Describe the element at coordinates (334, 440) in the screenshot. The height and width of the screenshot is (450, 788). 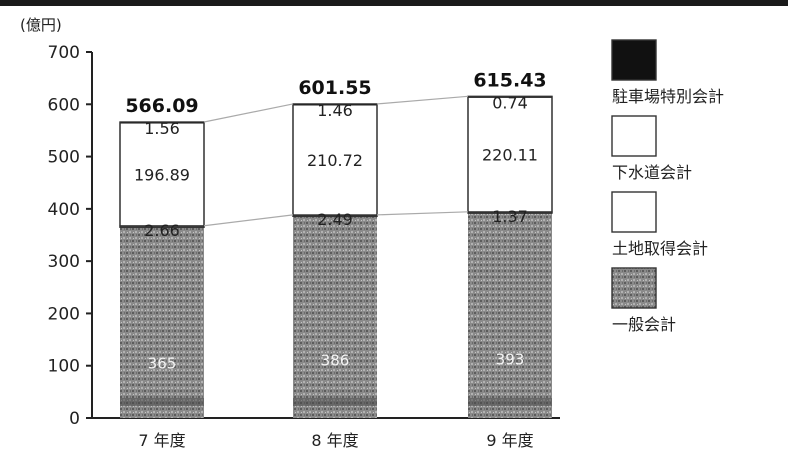
I see `x-category-label: 8 年度` at that location.